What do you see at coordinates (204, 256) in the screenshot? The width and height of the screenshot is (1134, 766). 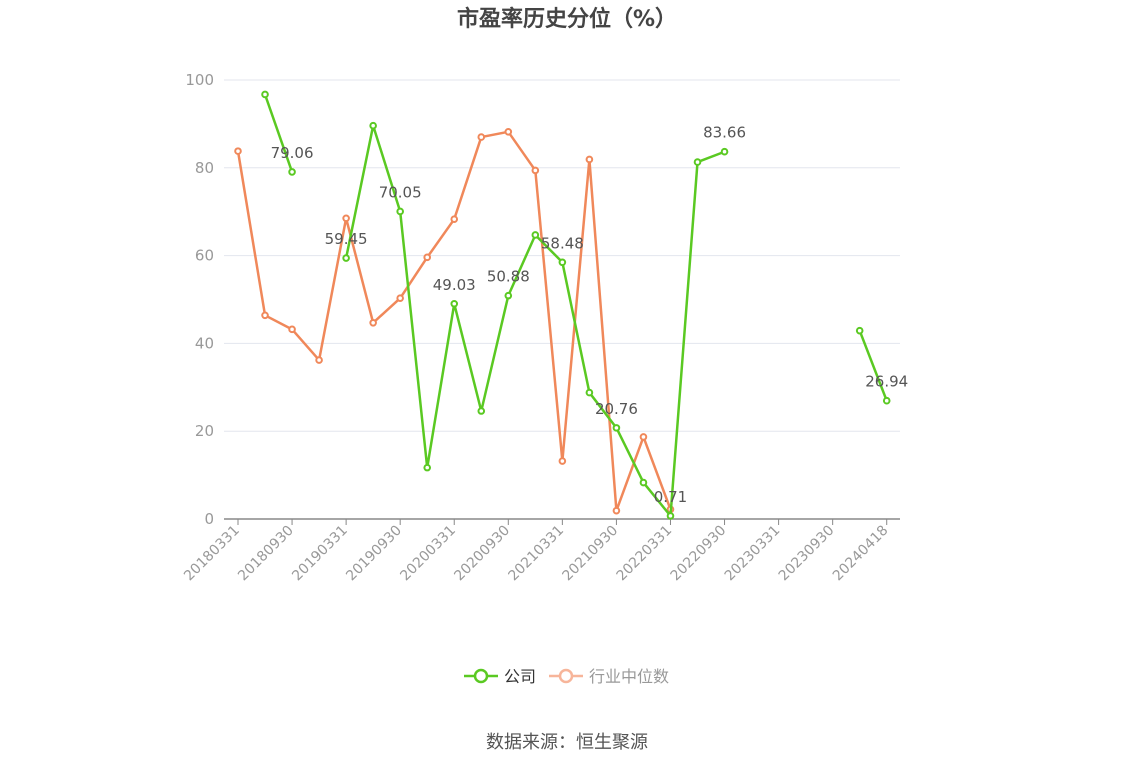 I see `y-tick-label: 60` at bounding box center [204, 256].